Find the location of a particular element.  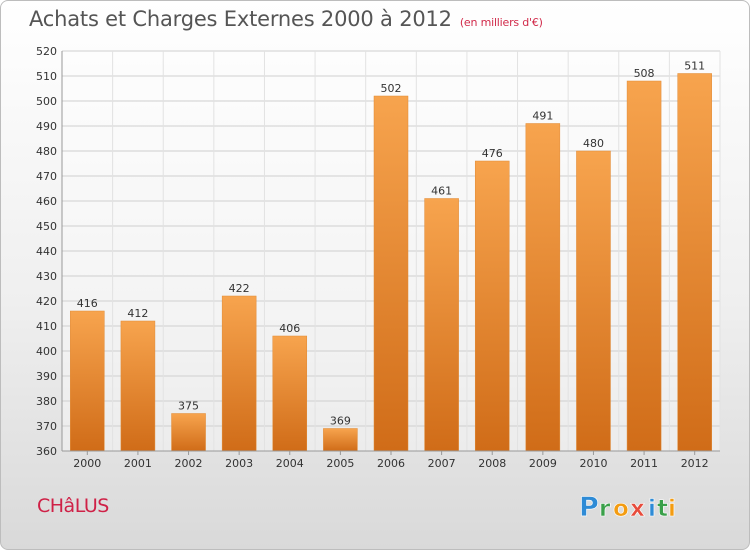

value-label-2010: 480 is located at coordinates (593, 143).